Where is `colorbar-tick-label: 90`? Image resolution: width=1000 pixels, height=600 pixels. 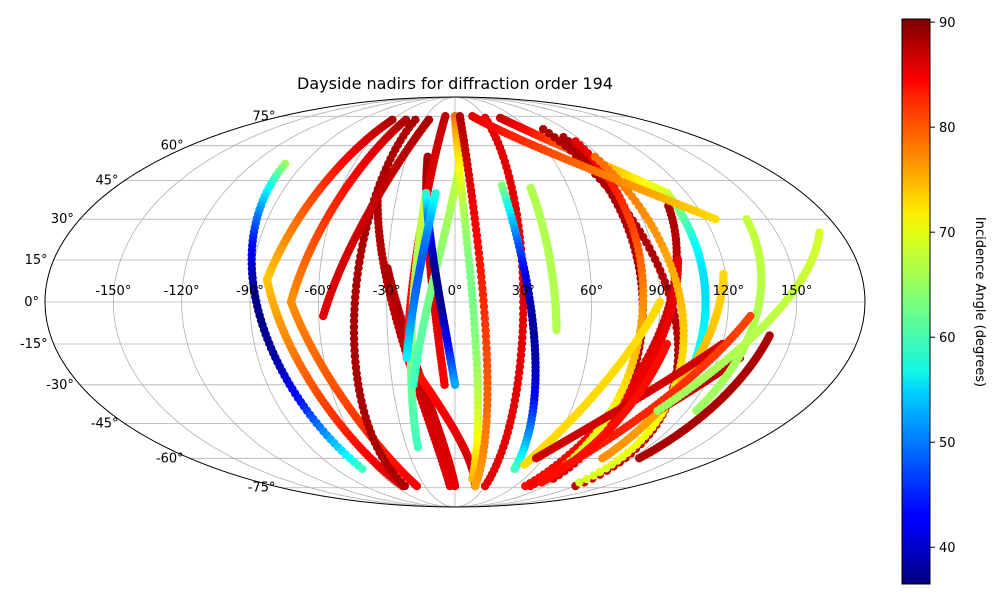 colorbar-tick-label: 90 is located at coordinates (947, 23).